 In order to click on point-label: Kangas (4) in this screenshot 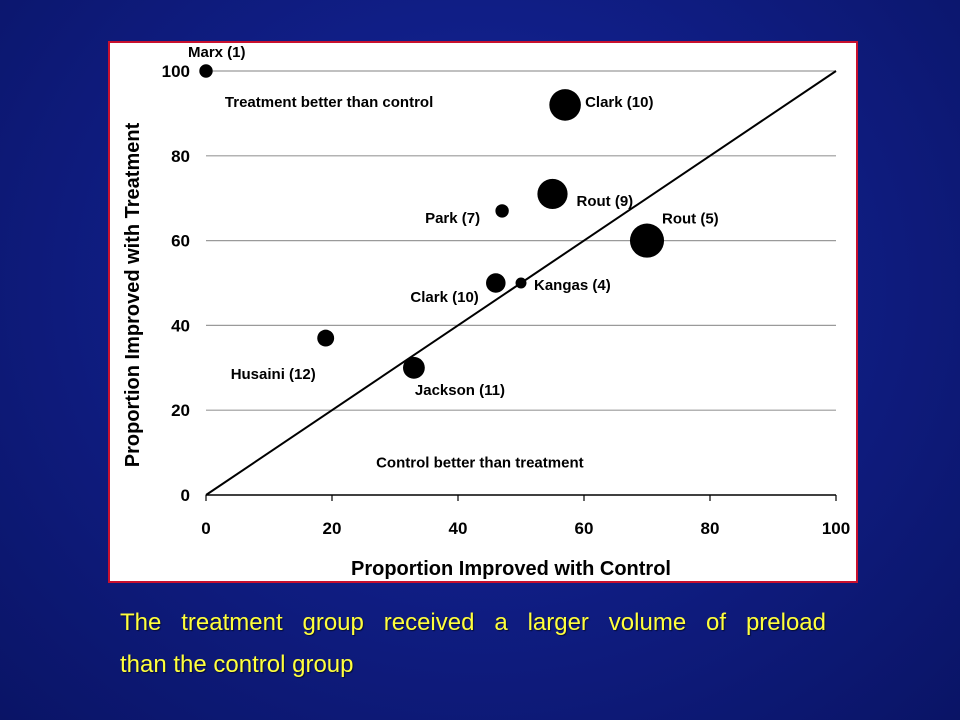, I will do `click(572, 285)`.